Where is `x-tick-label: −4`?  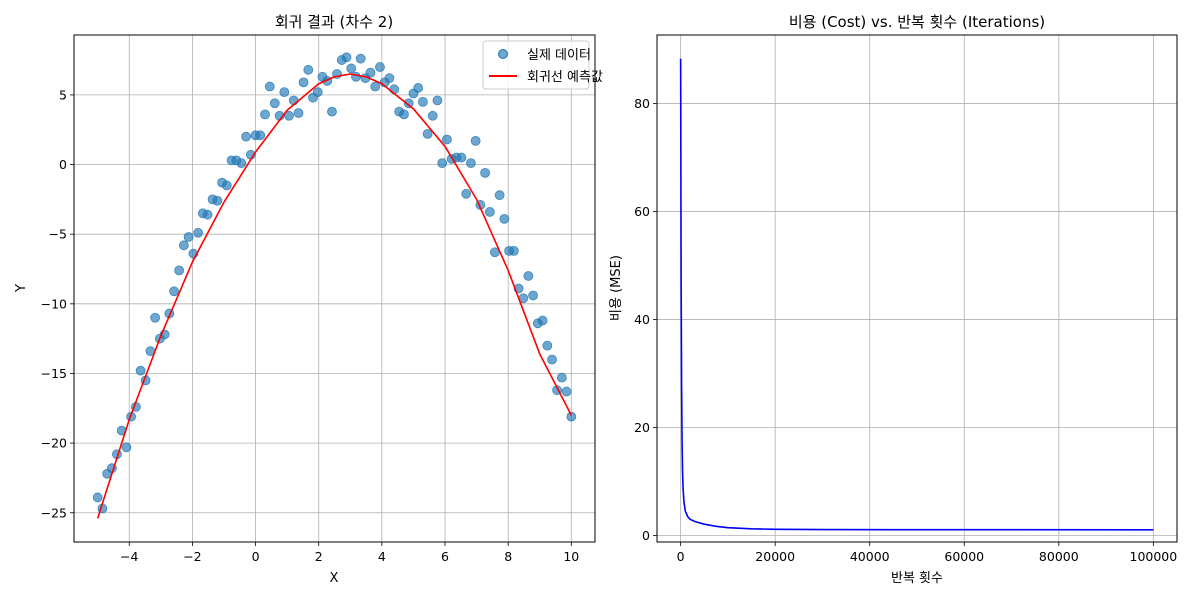 x-tick-label: −4 is located at coordinates (129, 556).